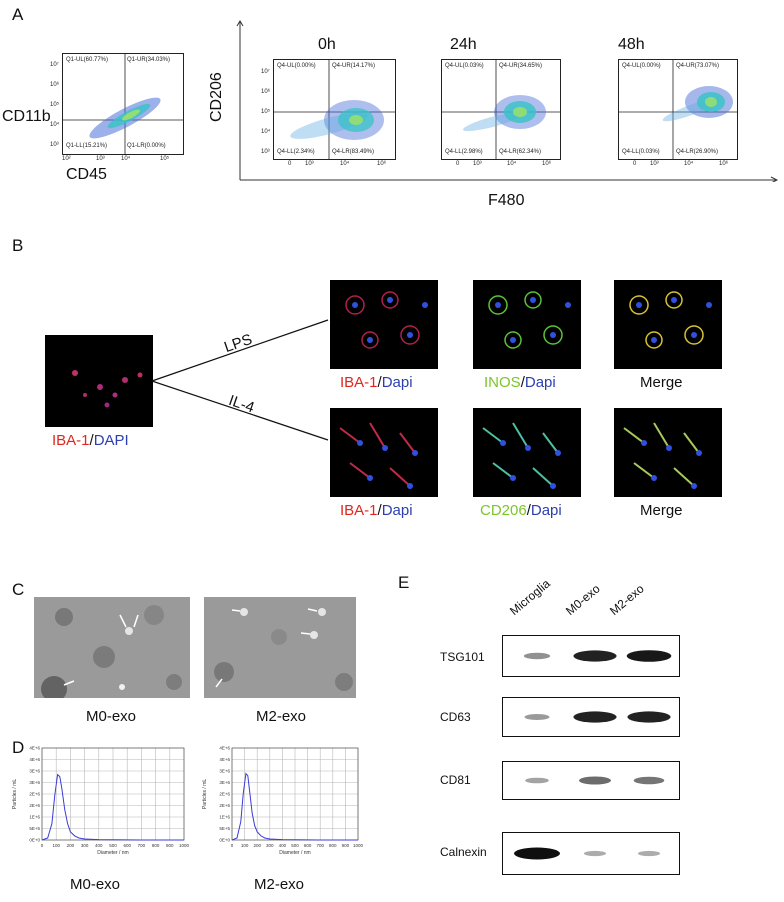 Image resolution: width=784 pixels, height=902 pixels. Describe the element at coordinates (111, 716) in the screenshot. I see `m0-exo-tem-caption: M0-exo` at that location.